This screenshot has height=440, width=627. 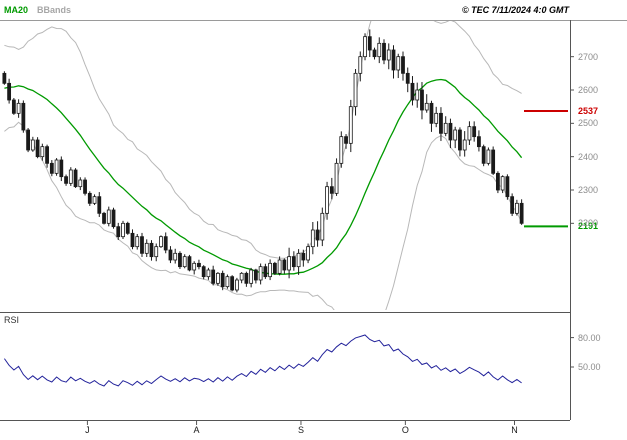 What do you see at coordinates (300, 430) in the screenshot?
I see `month-tick-label: S` at bounding box center [300, 430].